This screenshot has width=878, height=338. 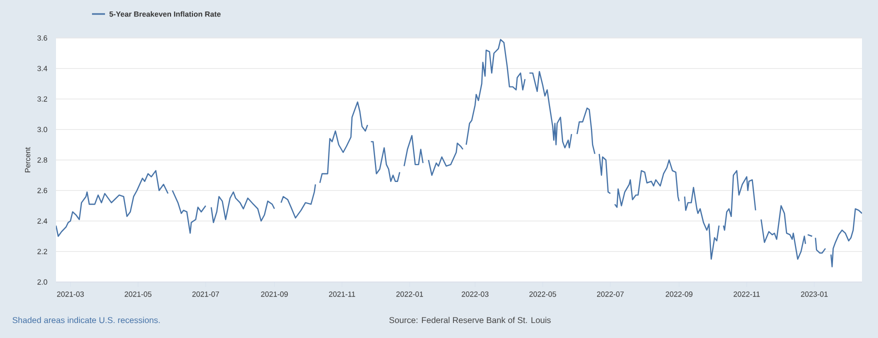 What do you see at coordinates (470, 320) in the screenshot?
I see `source-note: Source: Federal Reserve Bank of St. Louis` at bounding box center [470, 320].